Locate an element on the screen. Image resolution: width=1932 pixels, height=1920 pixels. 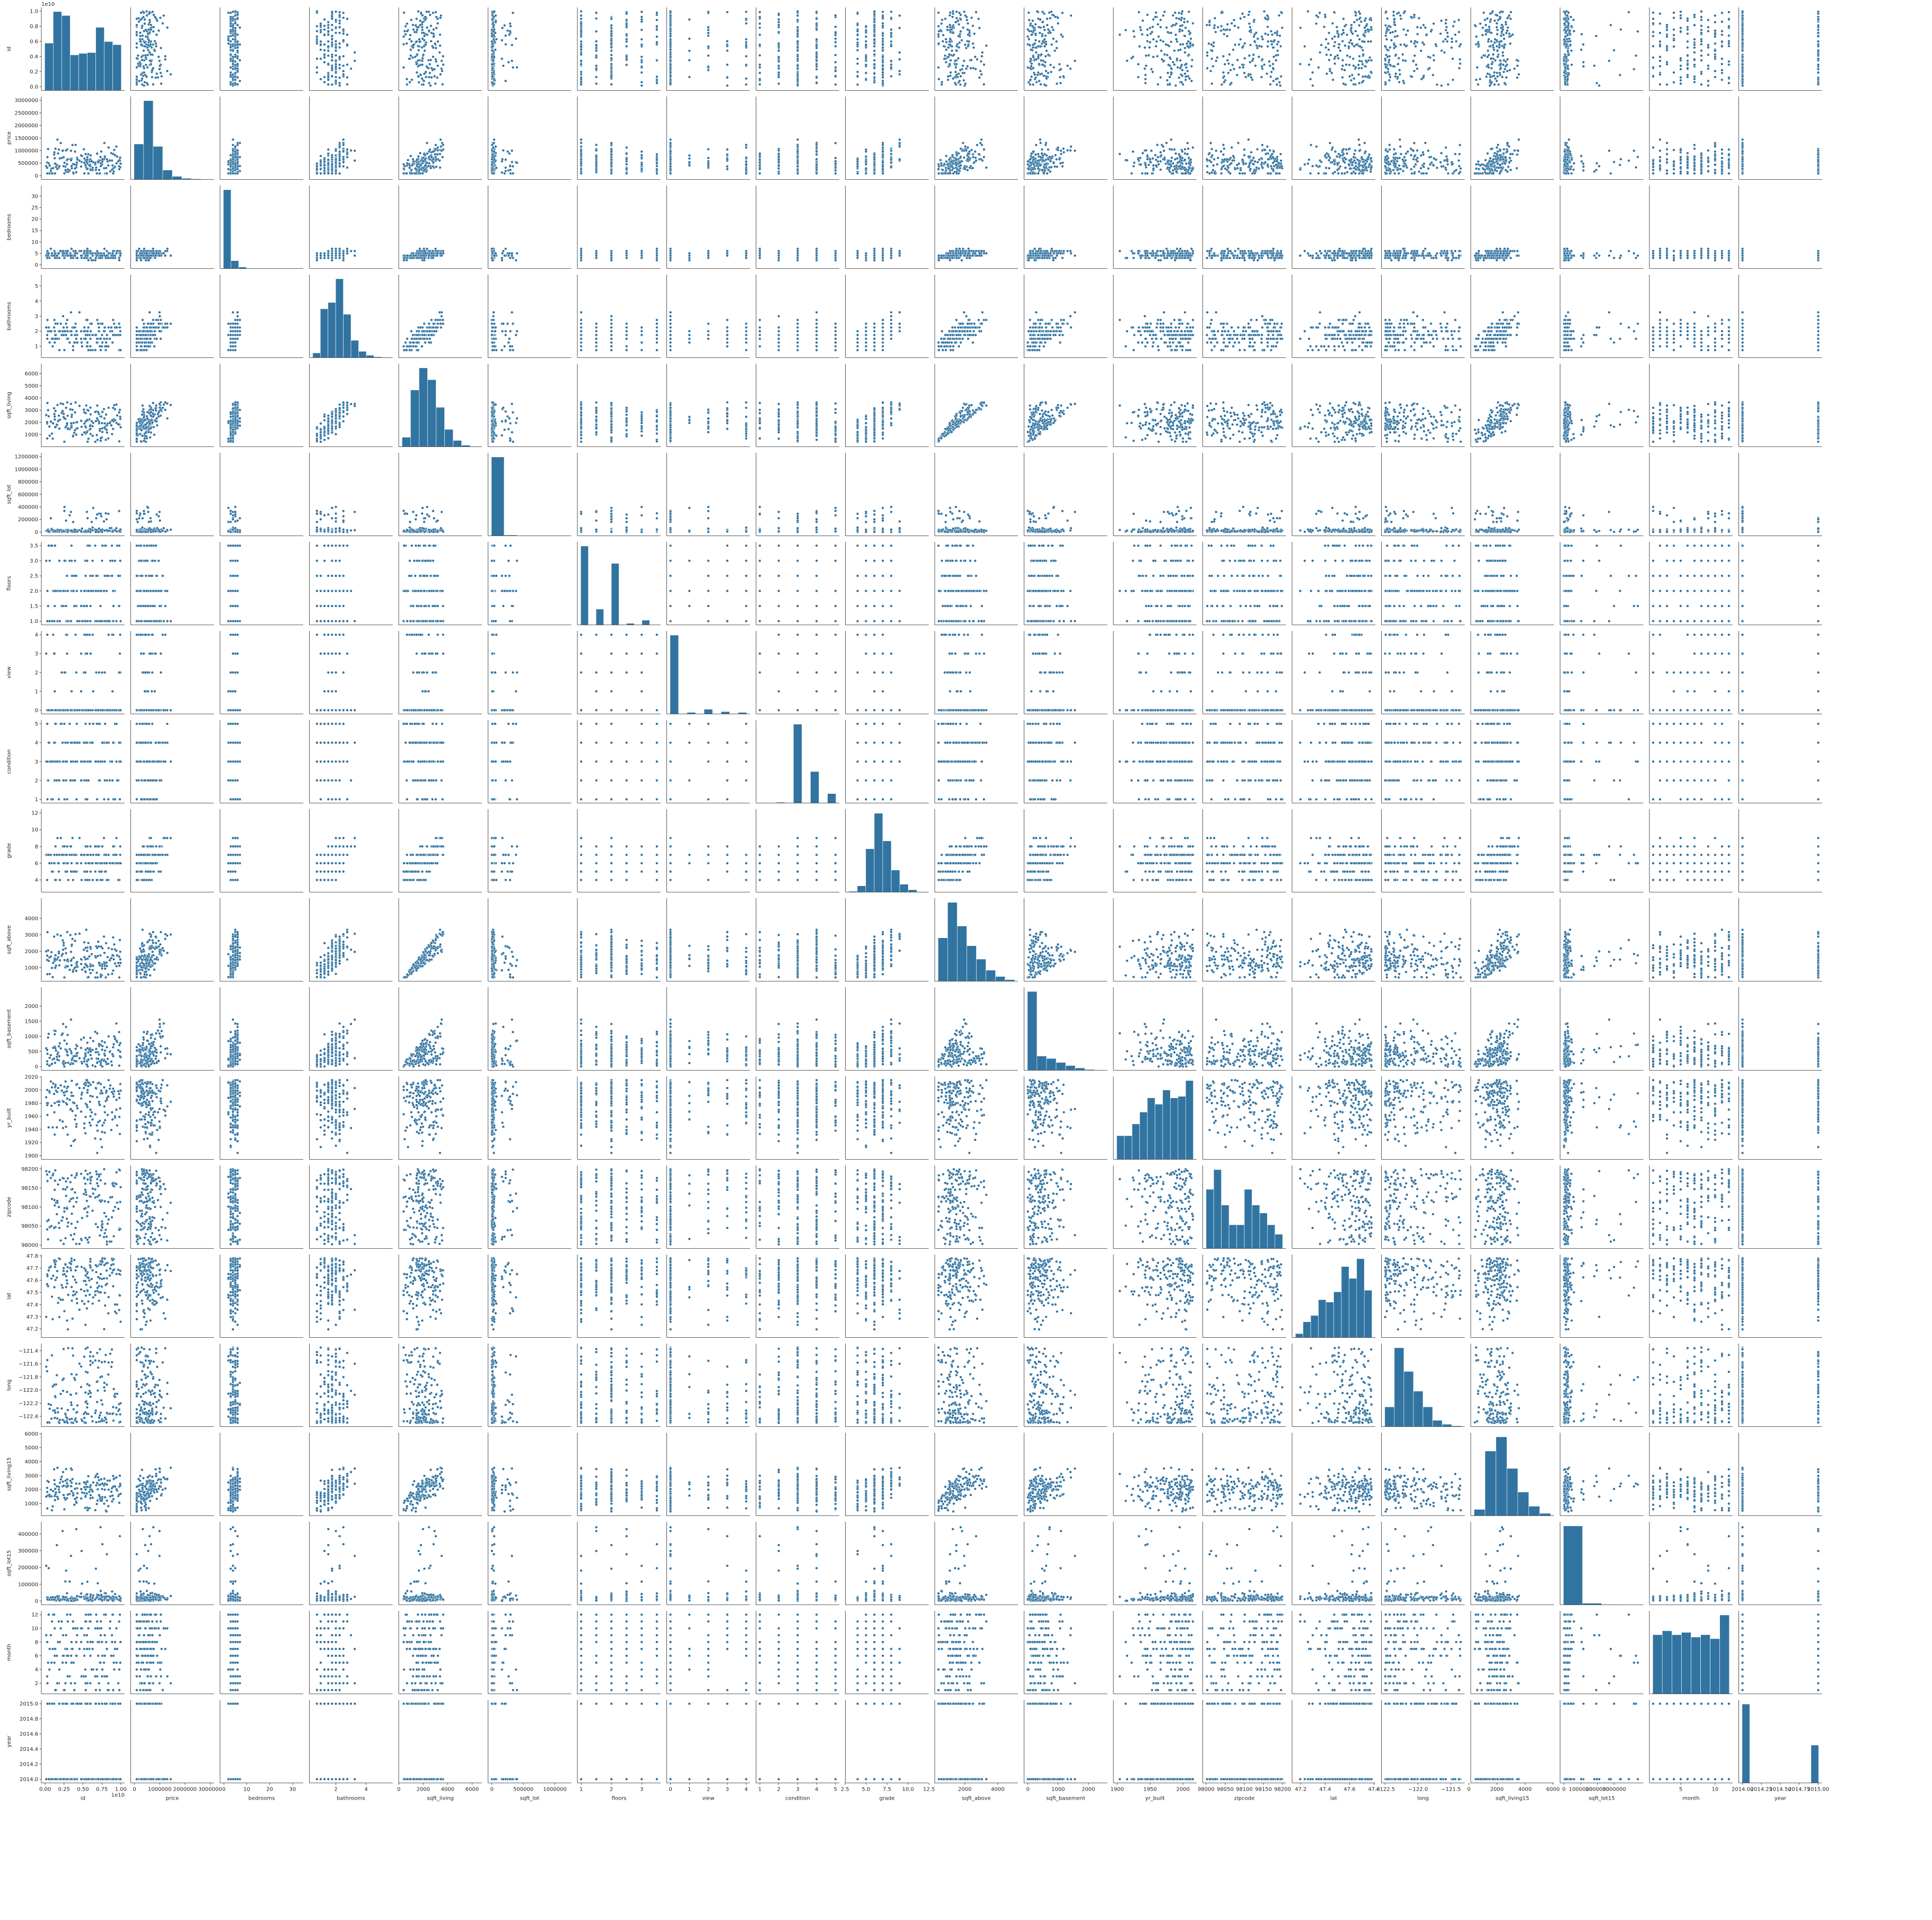
cell-id-vs-price is located at coordinates (172, 49).